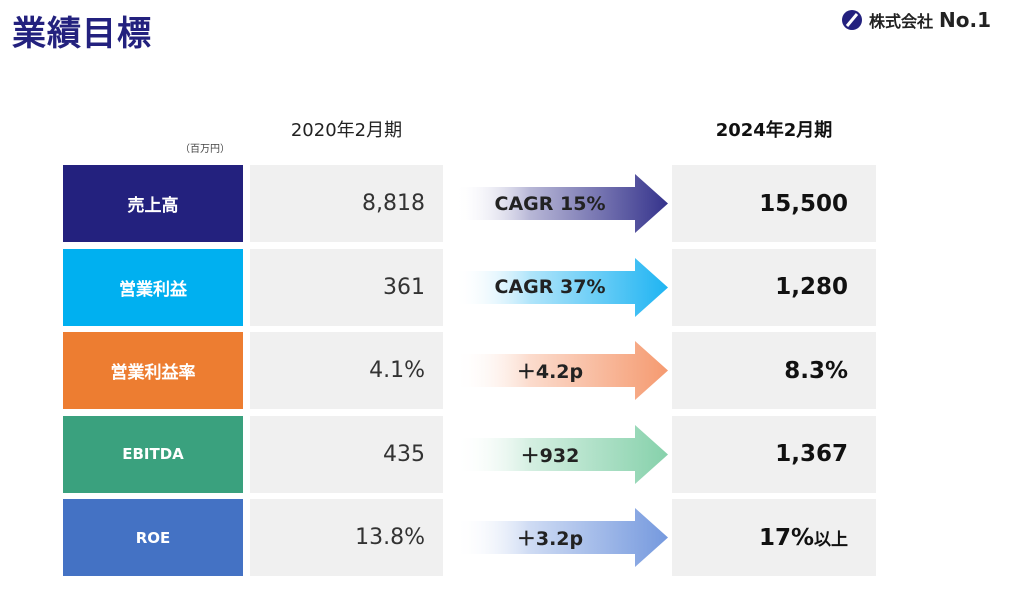 The height and width of the screenshot is (599, 1011). What do you see at coordinates (153, 370) in the screenshot?
I see `row-label: 営業利益率` at bounding box center [153, 370].